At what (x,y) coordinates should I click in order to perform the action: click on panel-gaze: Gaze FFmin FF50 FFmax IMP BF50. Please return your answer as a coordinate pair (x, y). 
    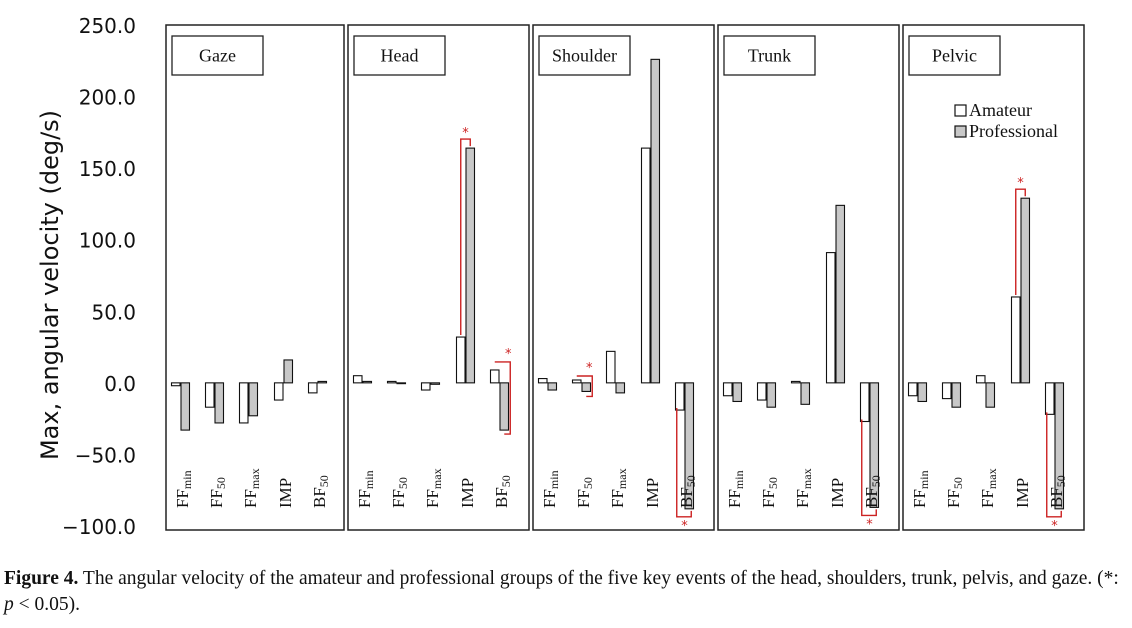
    Looking at the image, I should click on (255, 277).